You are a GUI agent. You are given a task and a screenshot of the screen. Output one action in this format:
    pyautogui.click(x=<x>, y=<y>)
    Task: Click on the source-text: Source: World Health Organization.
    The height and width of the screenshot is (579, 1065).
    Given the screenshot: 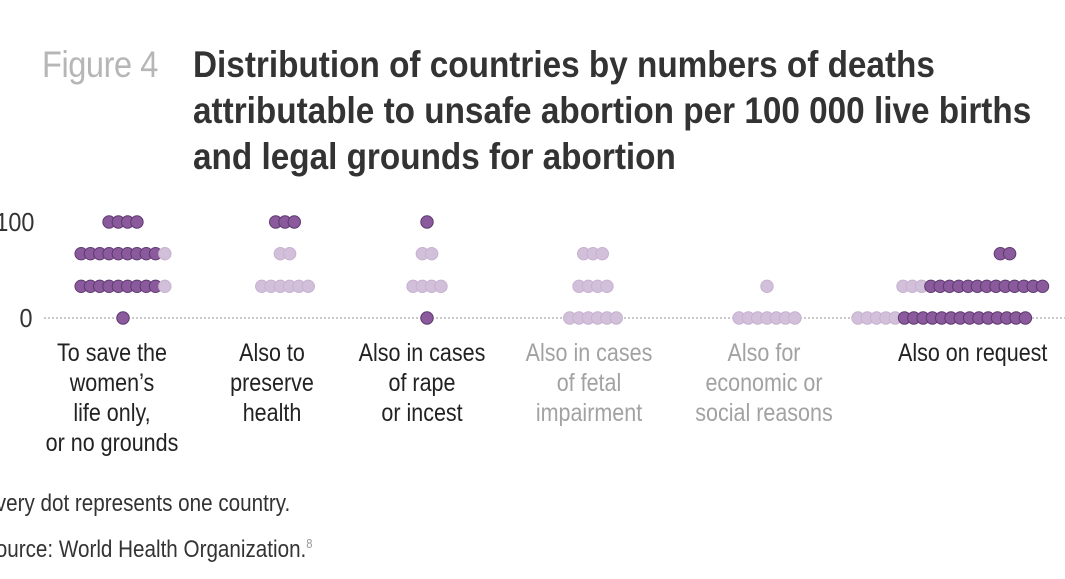 What is the action you would take?
    pyautogui.click(x=153, y=549)
    